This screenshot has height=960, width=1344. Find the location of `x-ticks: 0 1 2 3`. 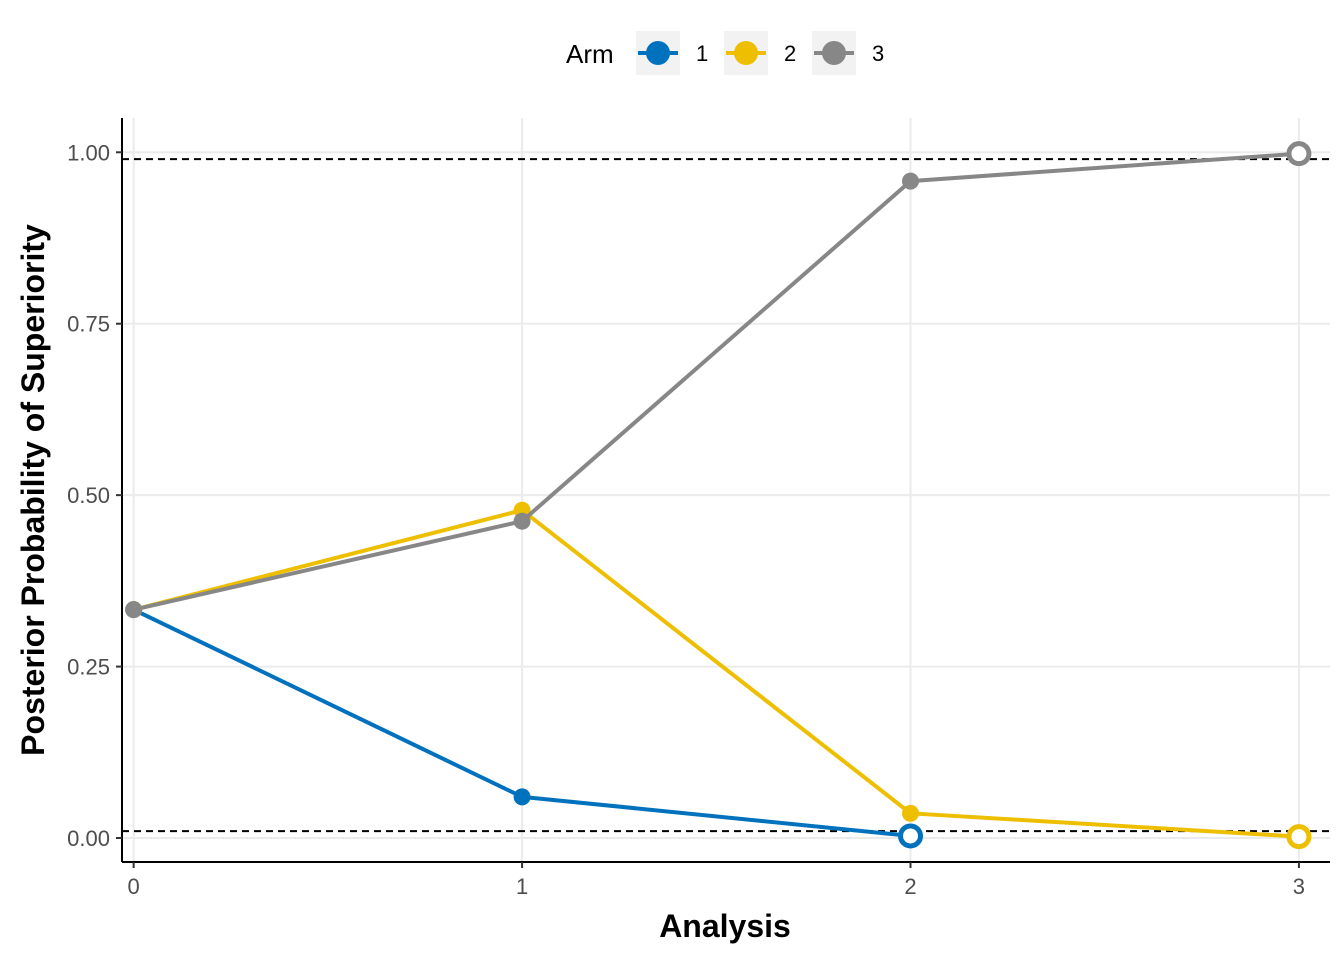

x-ticks: 0 1 2 3 is located at coordinates (716, 880).